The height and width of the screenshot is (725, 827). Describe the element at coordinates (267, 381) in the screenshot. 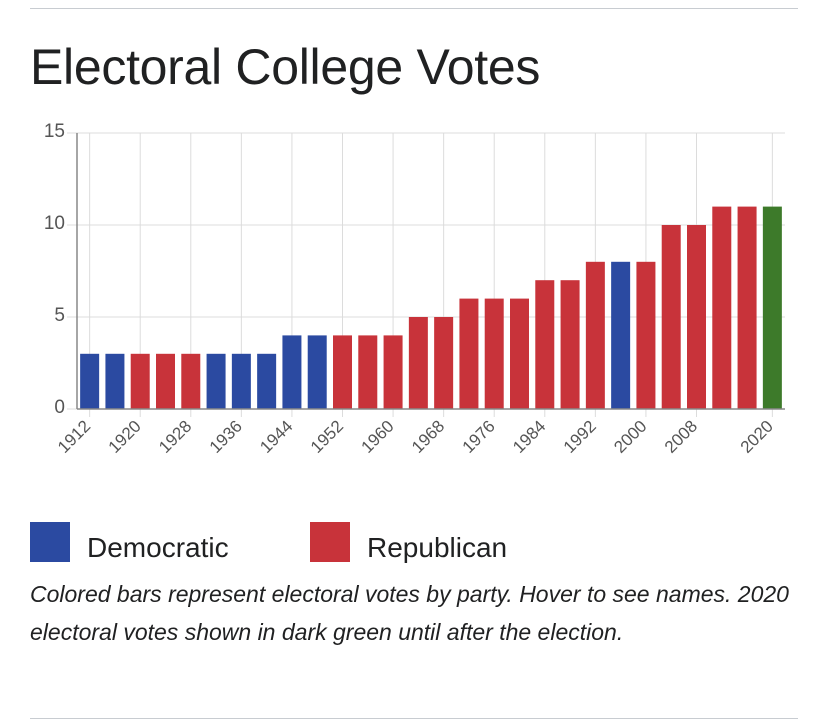

I see `bar-1940` at that location.